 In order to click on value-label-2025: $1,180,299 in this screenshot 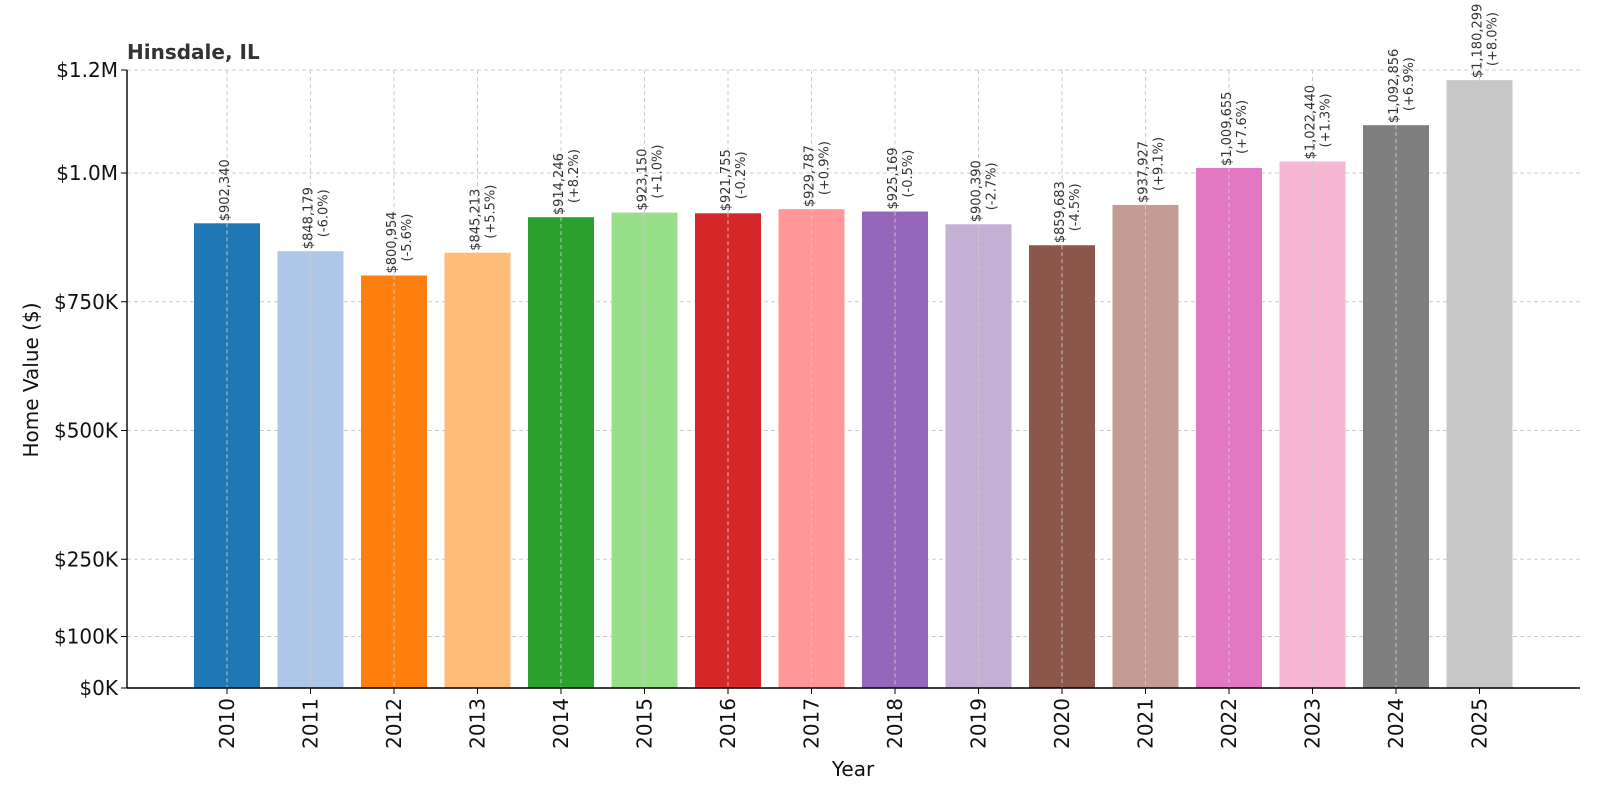, I will do `click(1478, 41)`.